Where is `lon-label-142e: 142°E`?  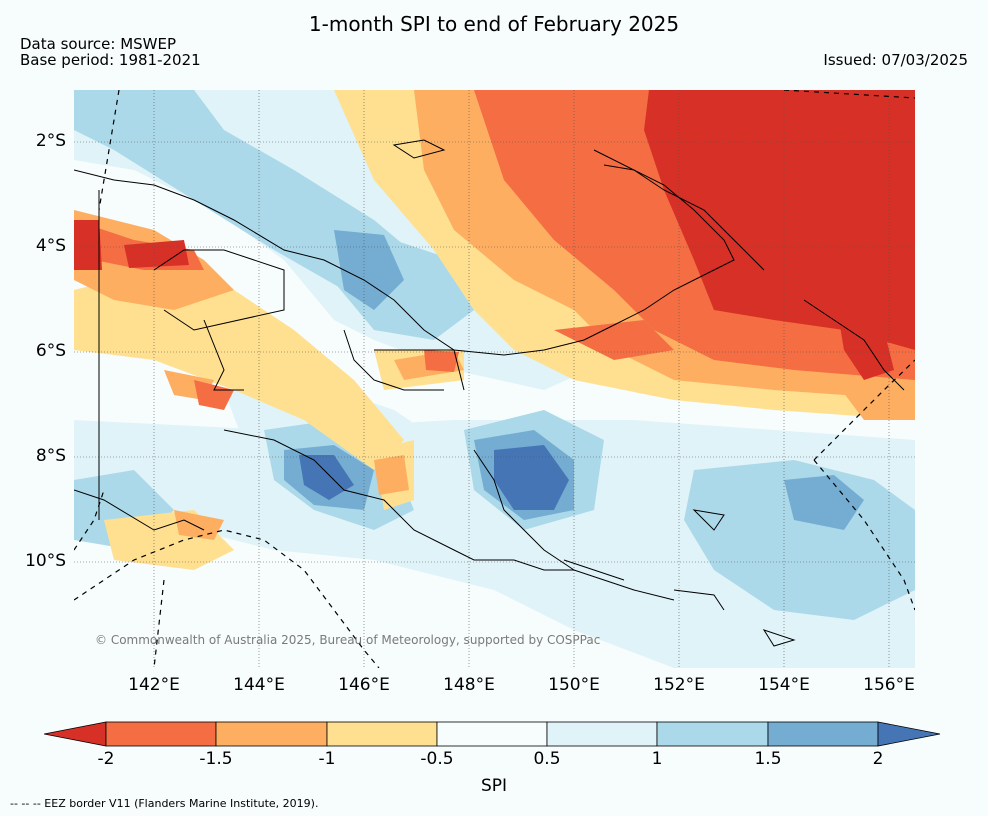
lon-label-142e: 142°E is located at coordinates (154, 685).